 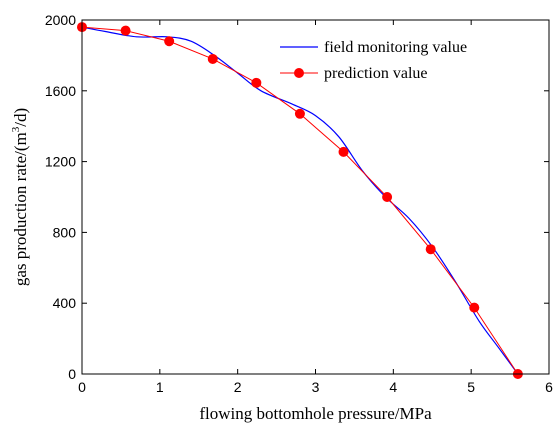 What do you see at coordinates (16, 129) in the screenshot?
I see `y-axis-title-superscript: 3` at bounding box center [16, 129].